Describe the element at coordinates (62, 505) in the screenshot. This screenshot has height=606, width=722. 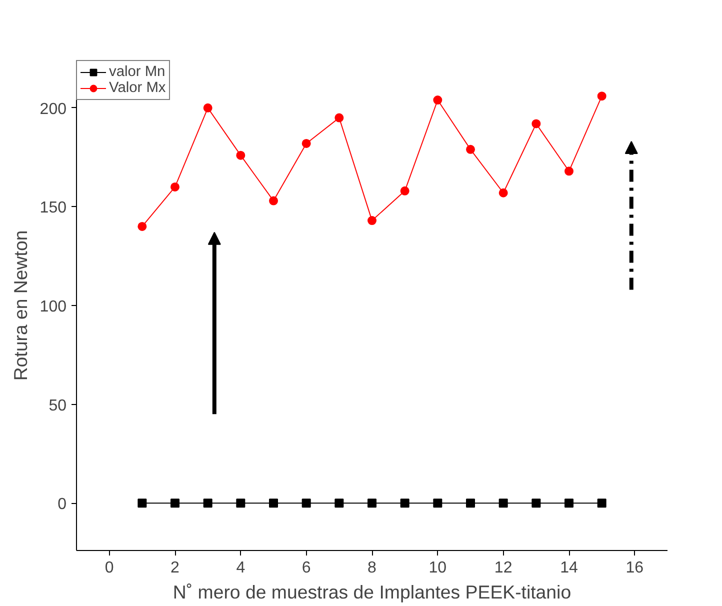
I see `y-tick-label: 0` at that location.